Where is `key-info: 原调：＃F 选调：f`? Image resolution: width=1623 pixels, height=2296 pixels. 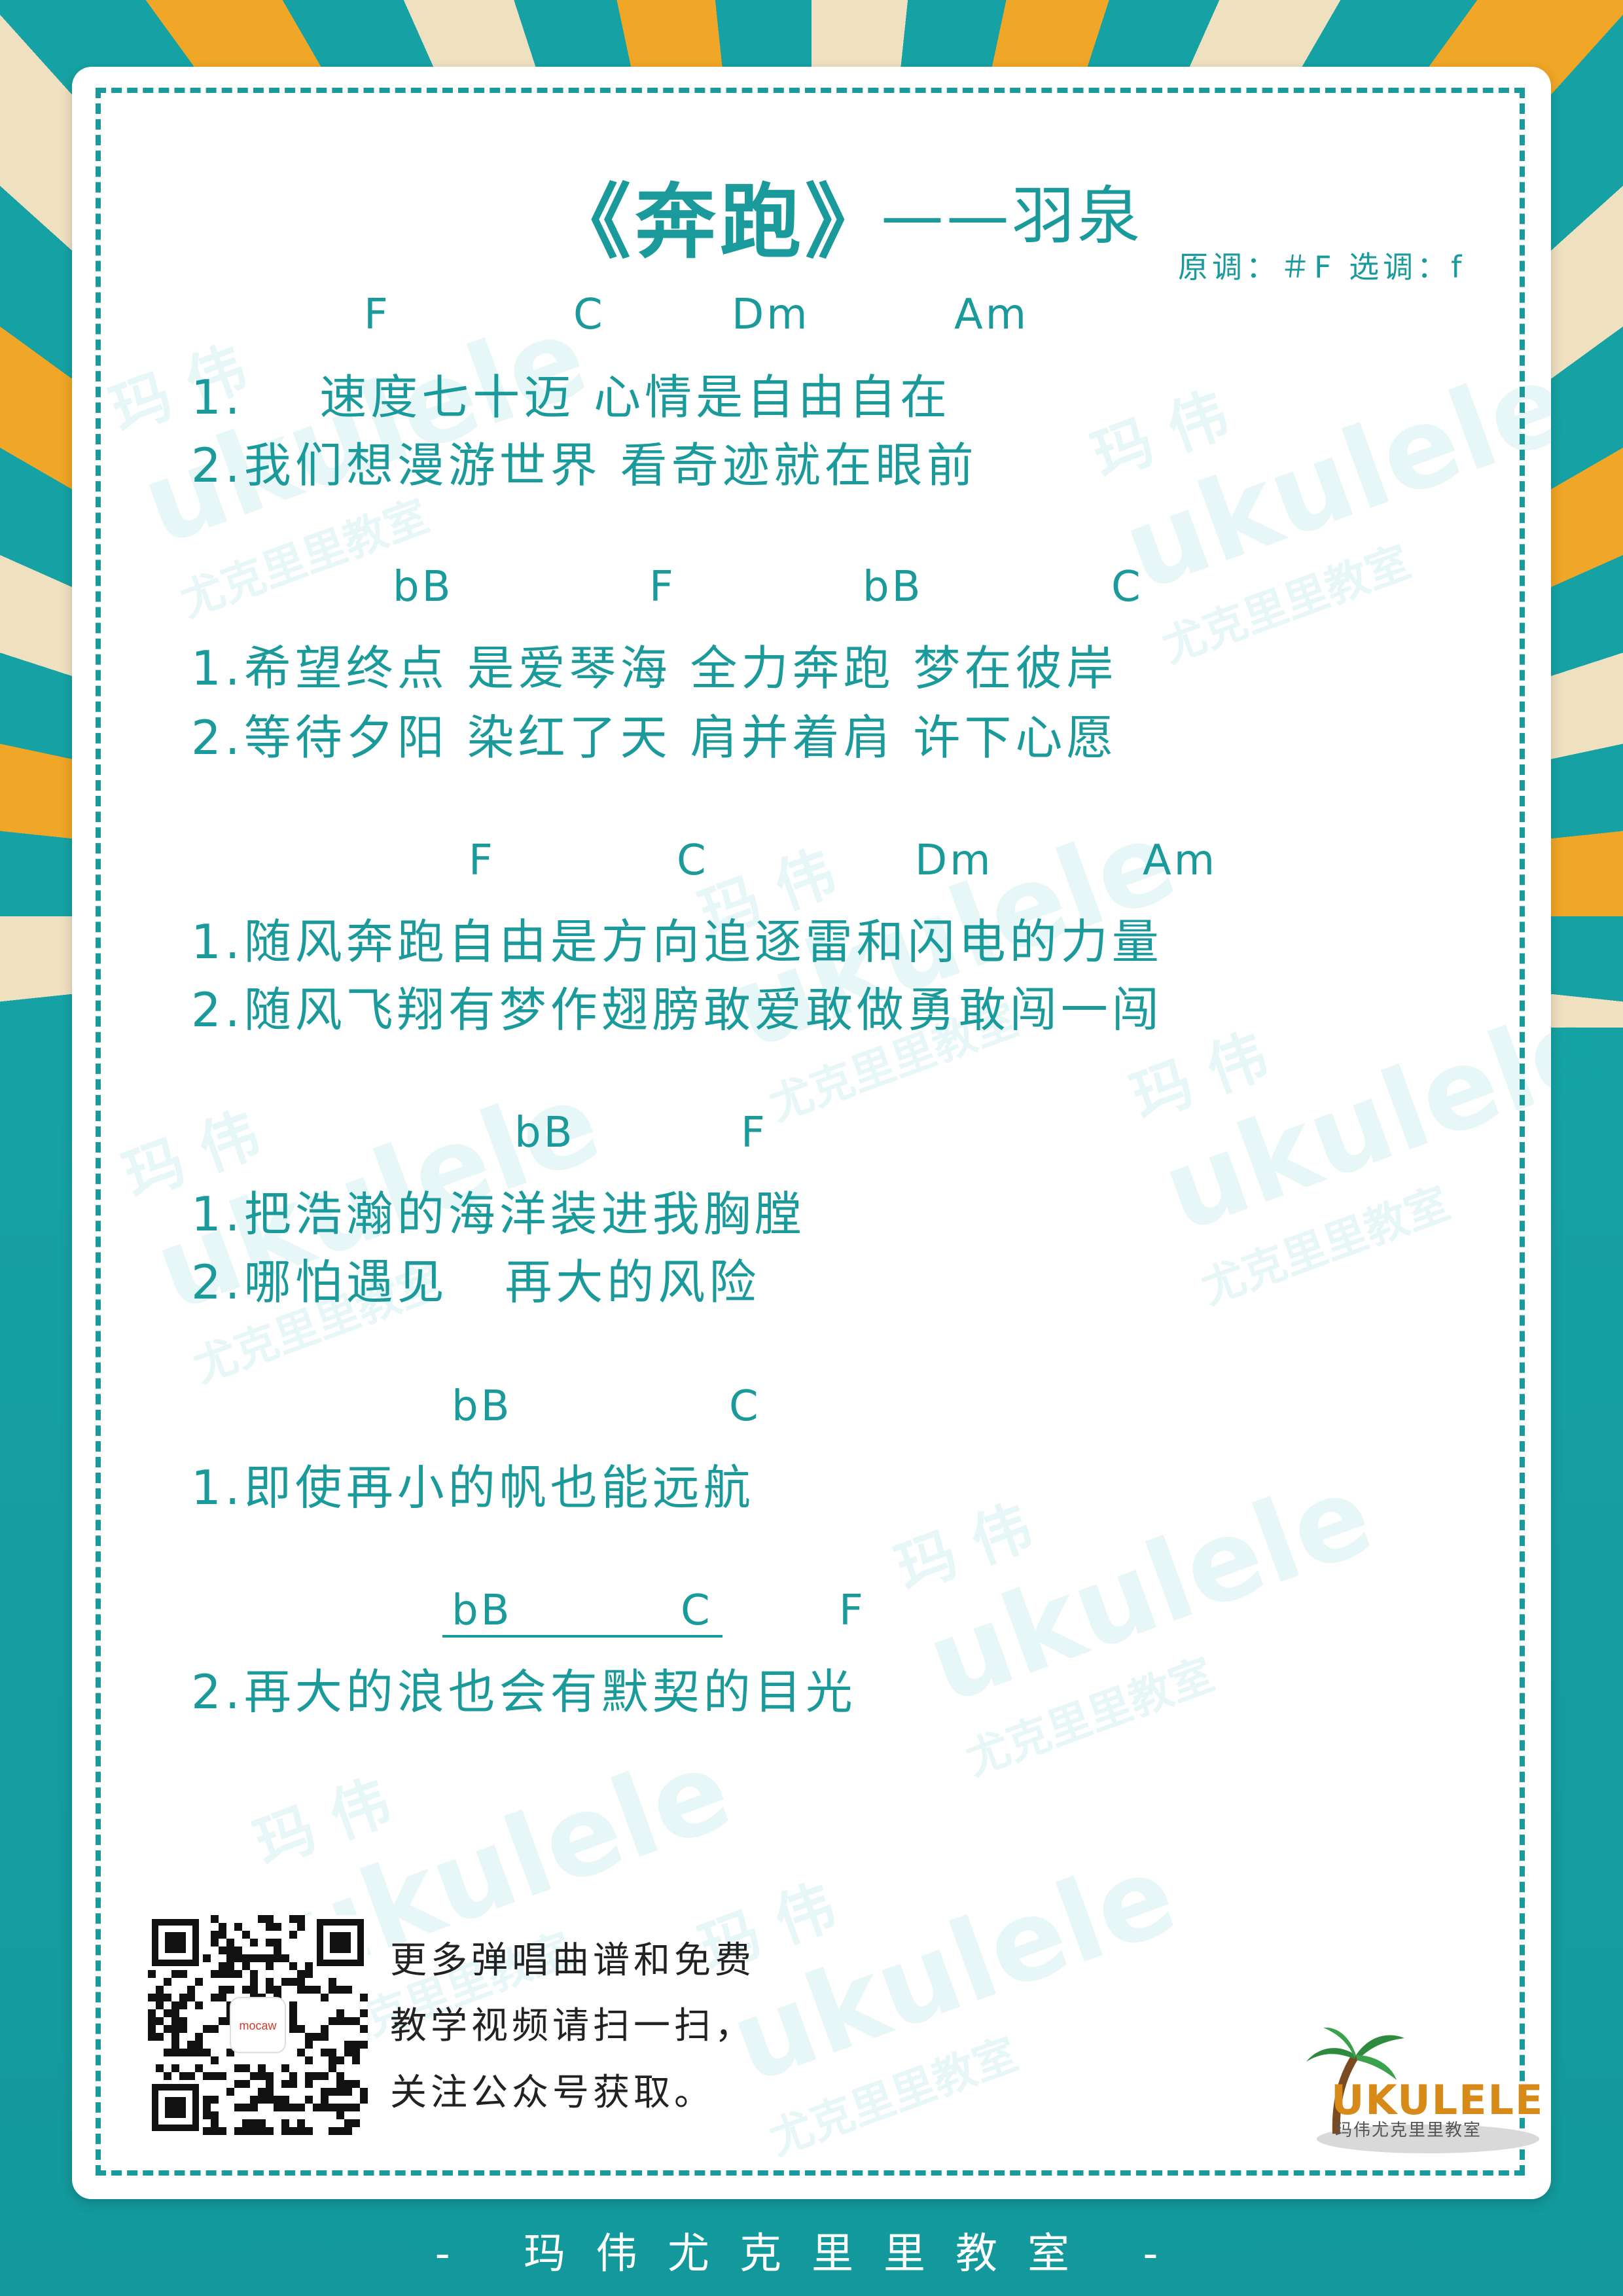
key-info: 原调：＃F 选调：f is located at coordinates (1322, 267).